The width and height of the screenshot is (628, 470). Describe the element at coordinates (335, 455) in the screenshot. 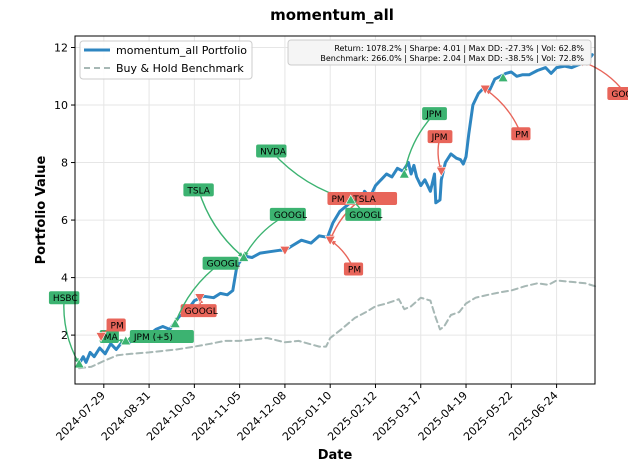

I see `x-axis-label: Date` at that location.